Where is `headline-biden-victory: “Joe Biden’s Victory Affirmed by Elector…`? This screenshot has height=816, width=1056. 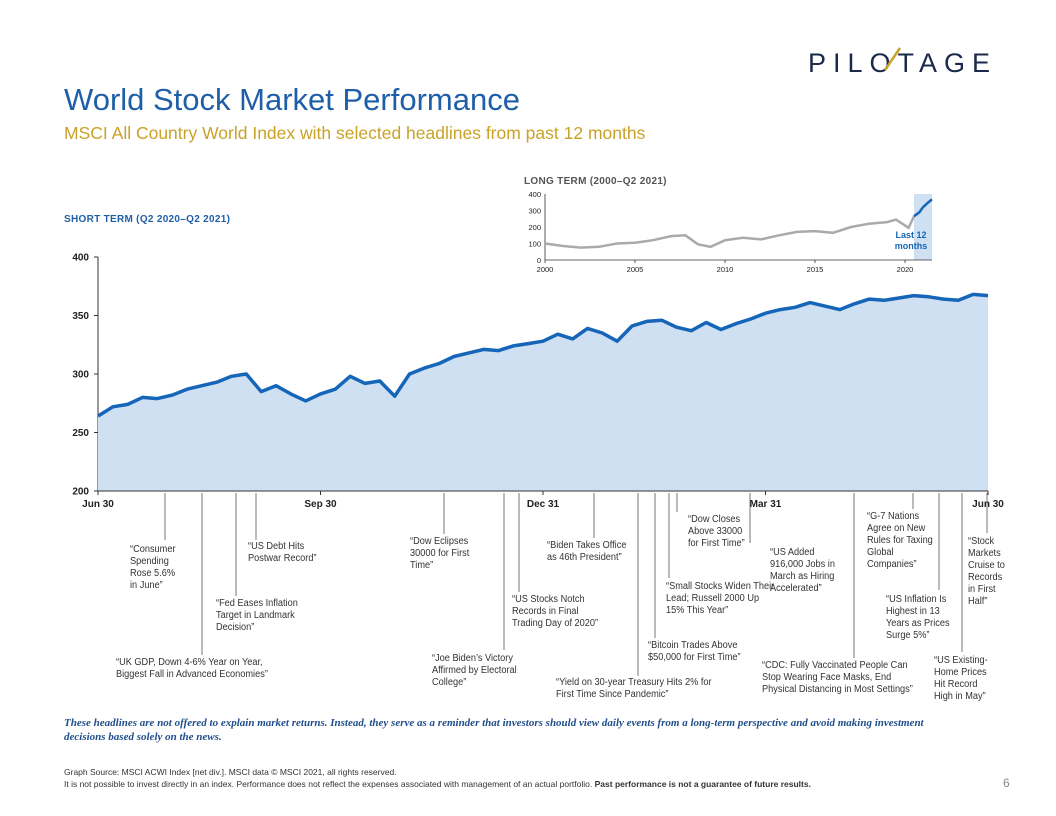
headline-biden-victory: “Joe Biden’s Victory Affirmed by Elector… is located at coordinates (474, 670).